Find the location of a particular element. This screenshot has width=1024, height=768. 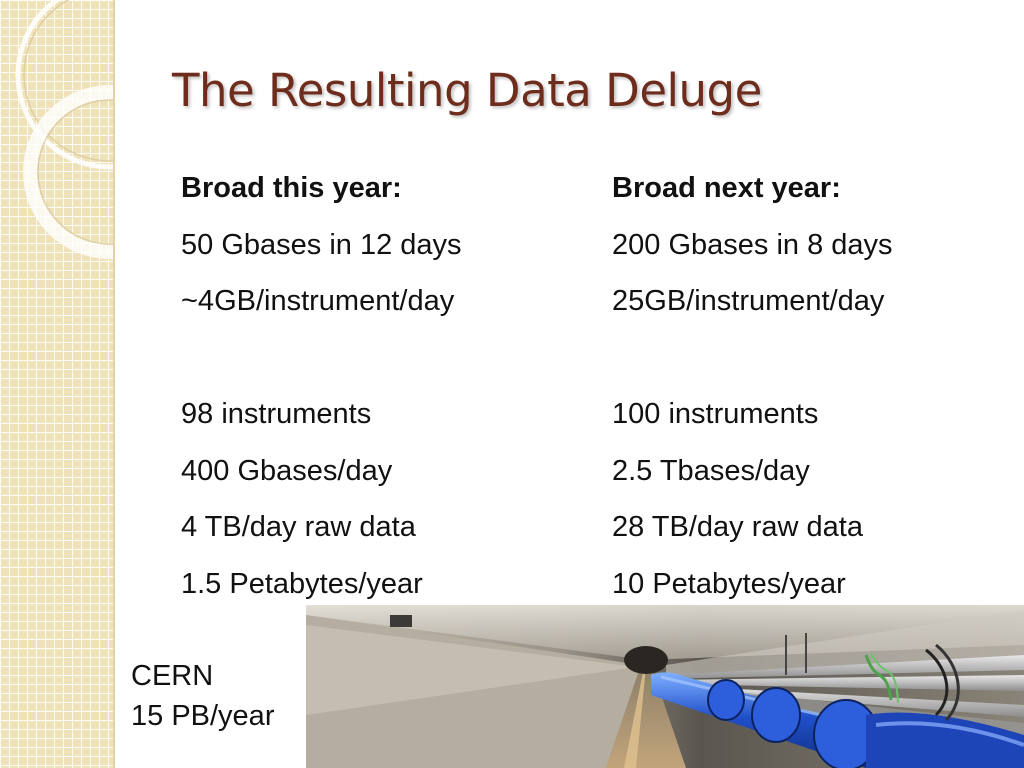

left-line-6: 1.5 Petabytes/year is located at coordinates (302, 583).